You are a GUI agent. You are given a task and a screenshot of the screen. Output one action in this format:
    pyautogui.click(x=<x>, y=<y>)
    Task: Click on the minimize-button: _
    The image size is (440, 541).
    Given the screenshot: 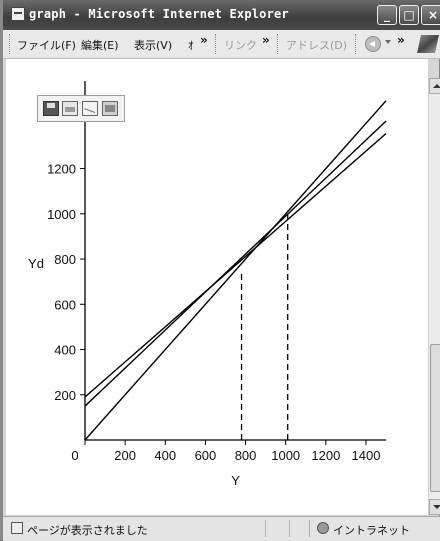 What is the action you would take?
    pyautogui.click(x=387, y=15)
    